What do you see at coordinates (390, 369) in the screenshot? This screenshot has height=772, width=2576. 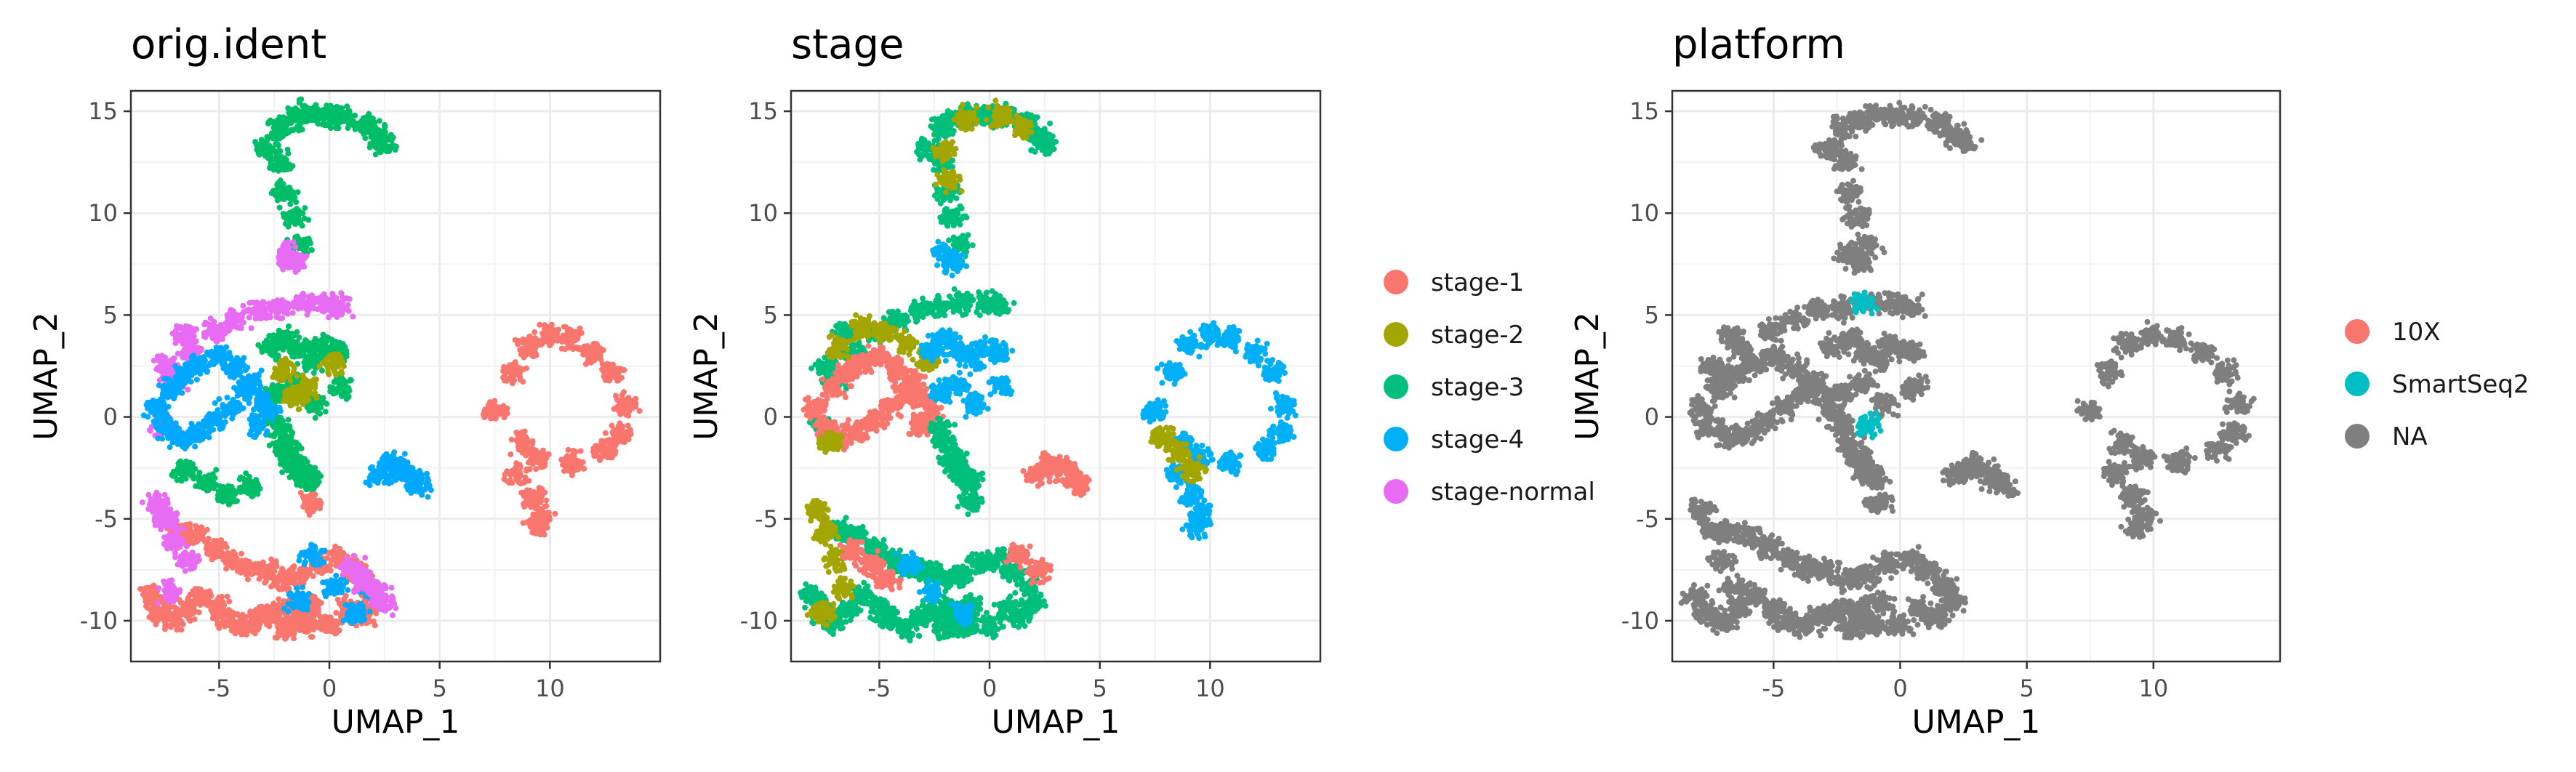 I see `points` at bounding box center [390, 369].